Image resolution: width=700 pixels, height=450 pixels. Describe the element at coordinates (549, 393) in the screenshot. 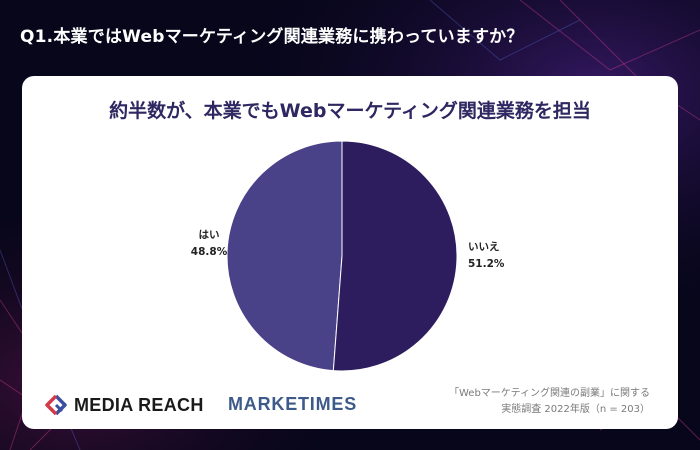

I see `source-line-1: 「Webマーケティング関連の副業」に関する` at that location.